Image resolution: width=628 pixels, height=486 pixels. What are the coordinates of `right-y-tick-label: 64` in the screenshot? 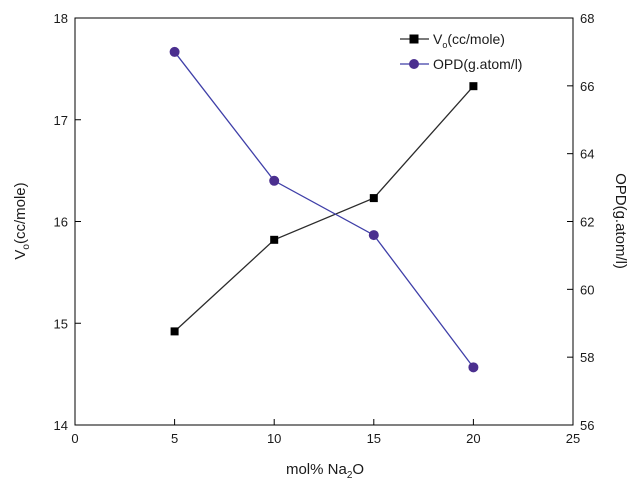 It's located at (587, 154).